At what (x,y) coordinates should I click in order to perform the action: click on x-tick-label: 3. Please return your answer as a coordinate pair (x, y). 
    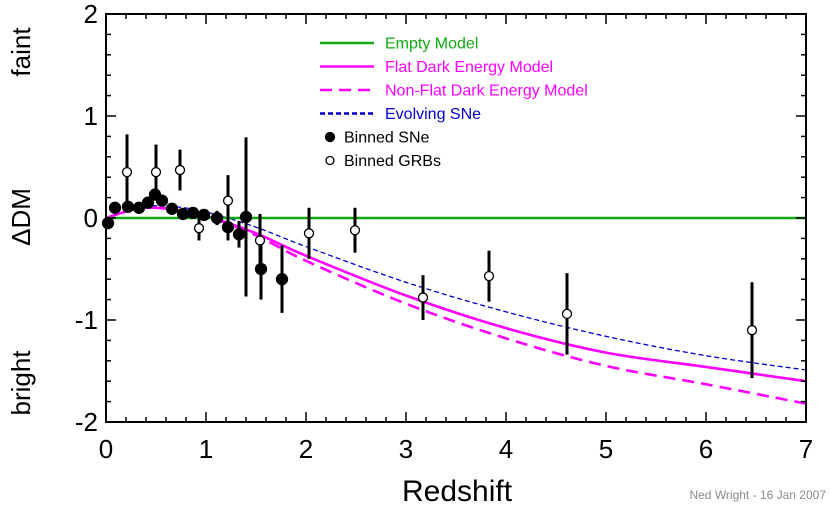
    Looking at the image, I should click on (406, 449).